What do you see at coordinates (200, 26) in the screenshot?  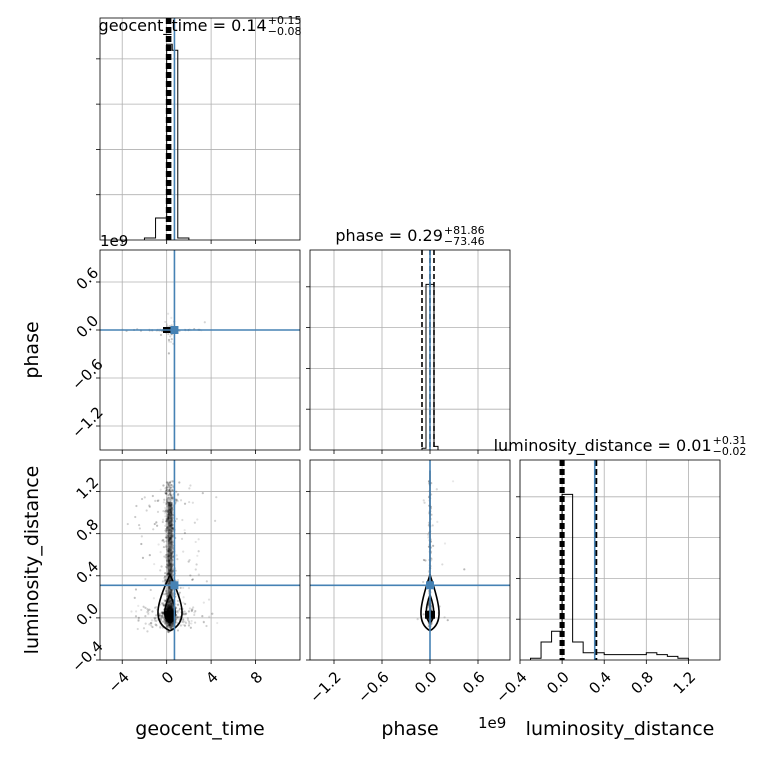 I see `title-geocent_time: geocent_time = 0.14 +0.15−0.08` at bounding box center [200, 26].